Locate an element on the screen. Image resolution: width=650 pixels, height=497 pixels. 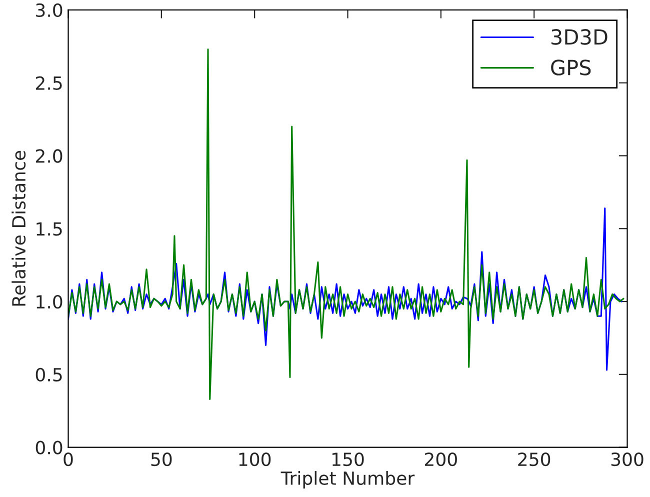
y-tick-label: 0.0 is located at coordinates (49, 447).